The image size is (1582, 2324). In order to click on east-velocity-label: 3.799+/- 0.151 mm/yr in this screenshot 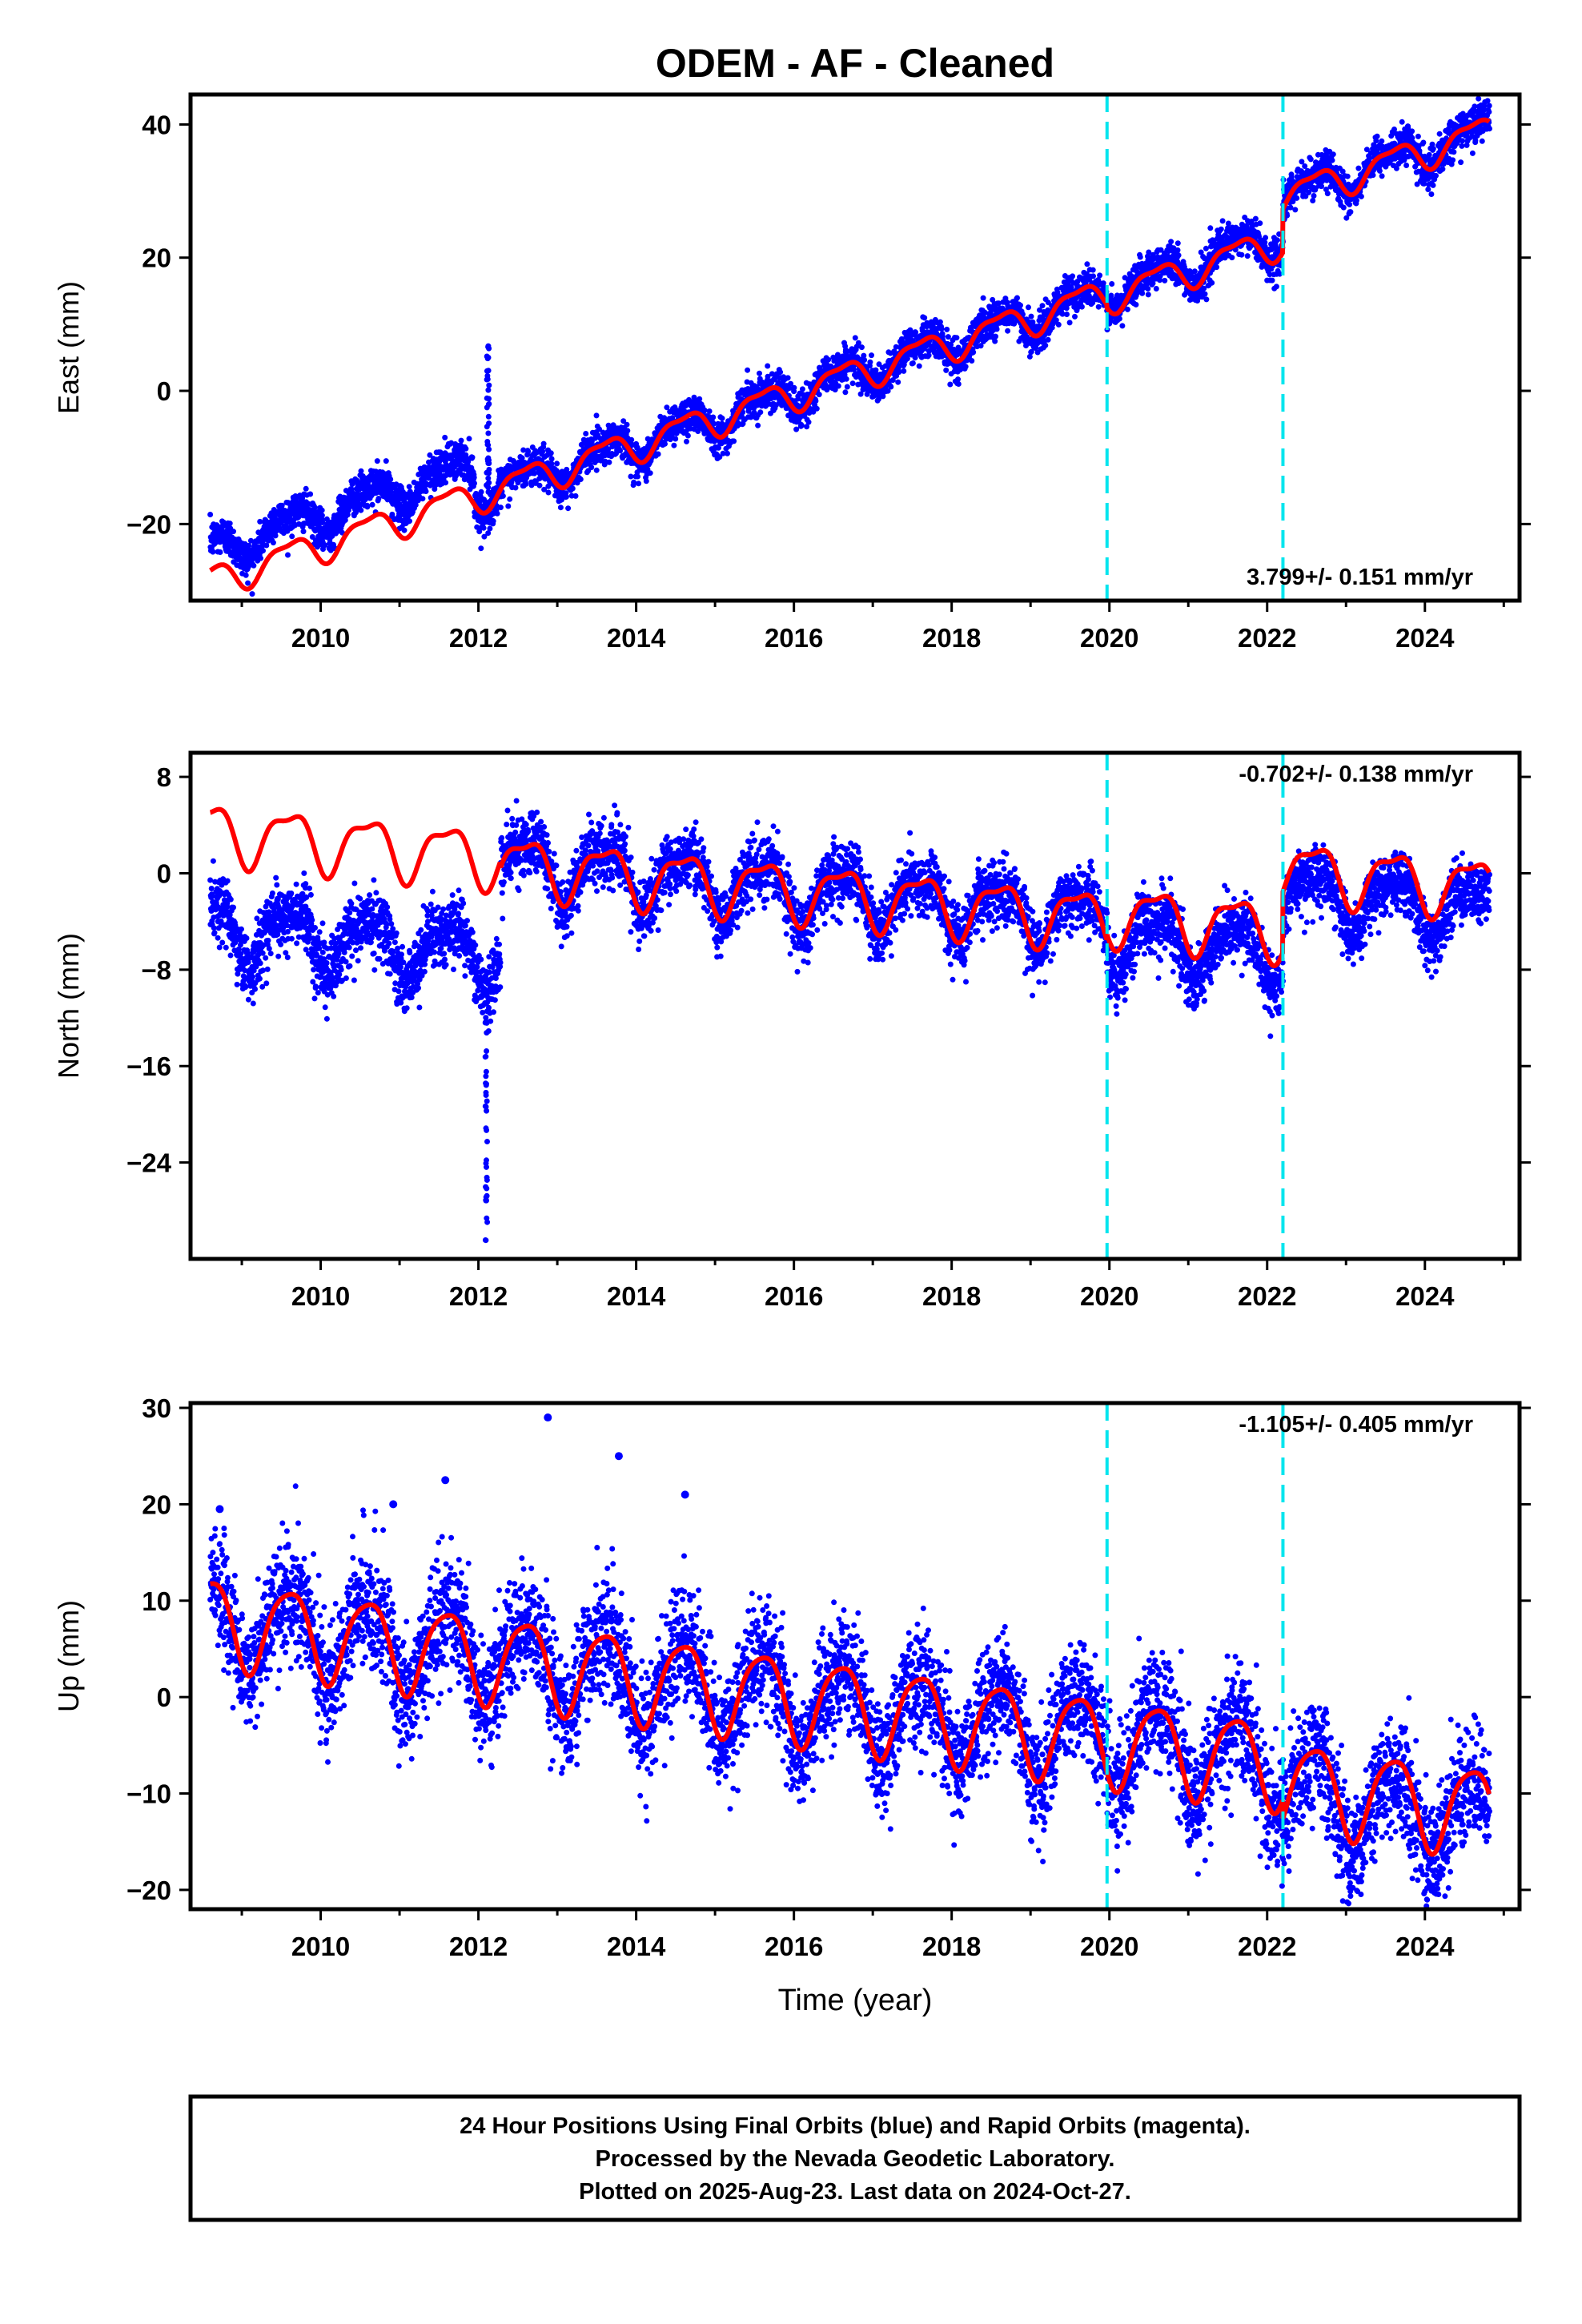, I will do `click(1360, 577)`.